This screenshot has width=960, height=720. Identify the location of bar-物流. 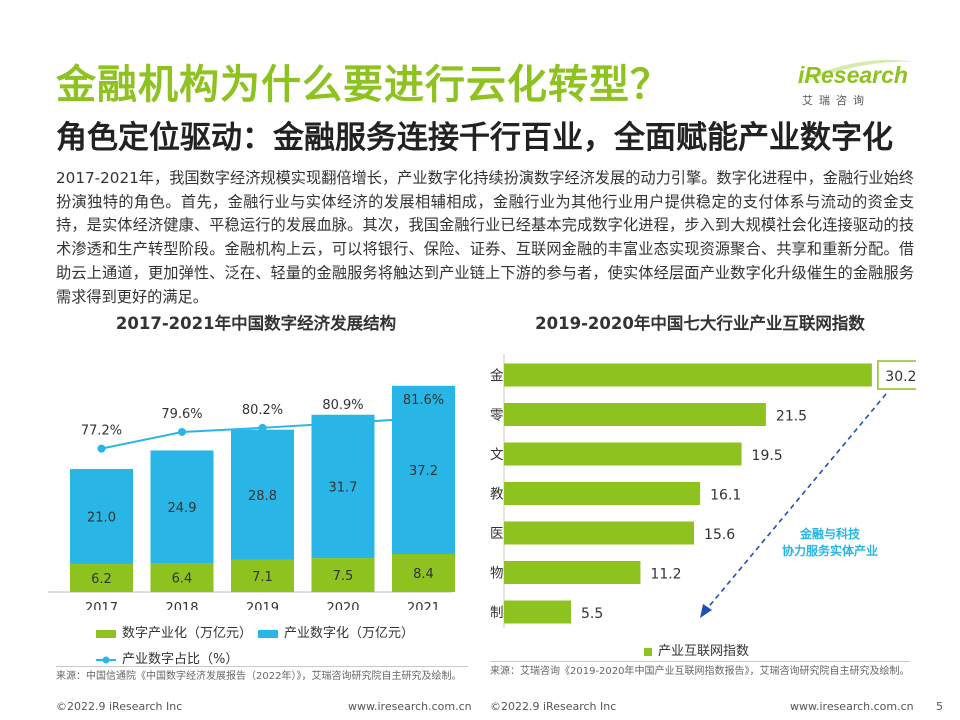
(572, 572).